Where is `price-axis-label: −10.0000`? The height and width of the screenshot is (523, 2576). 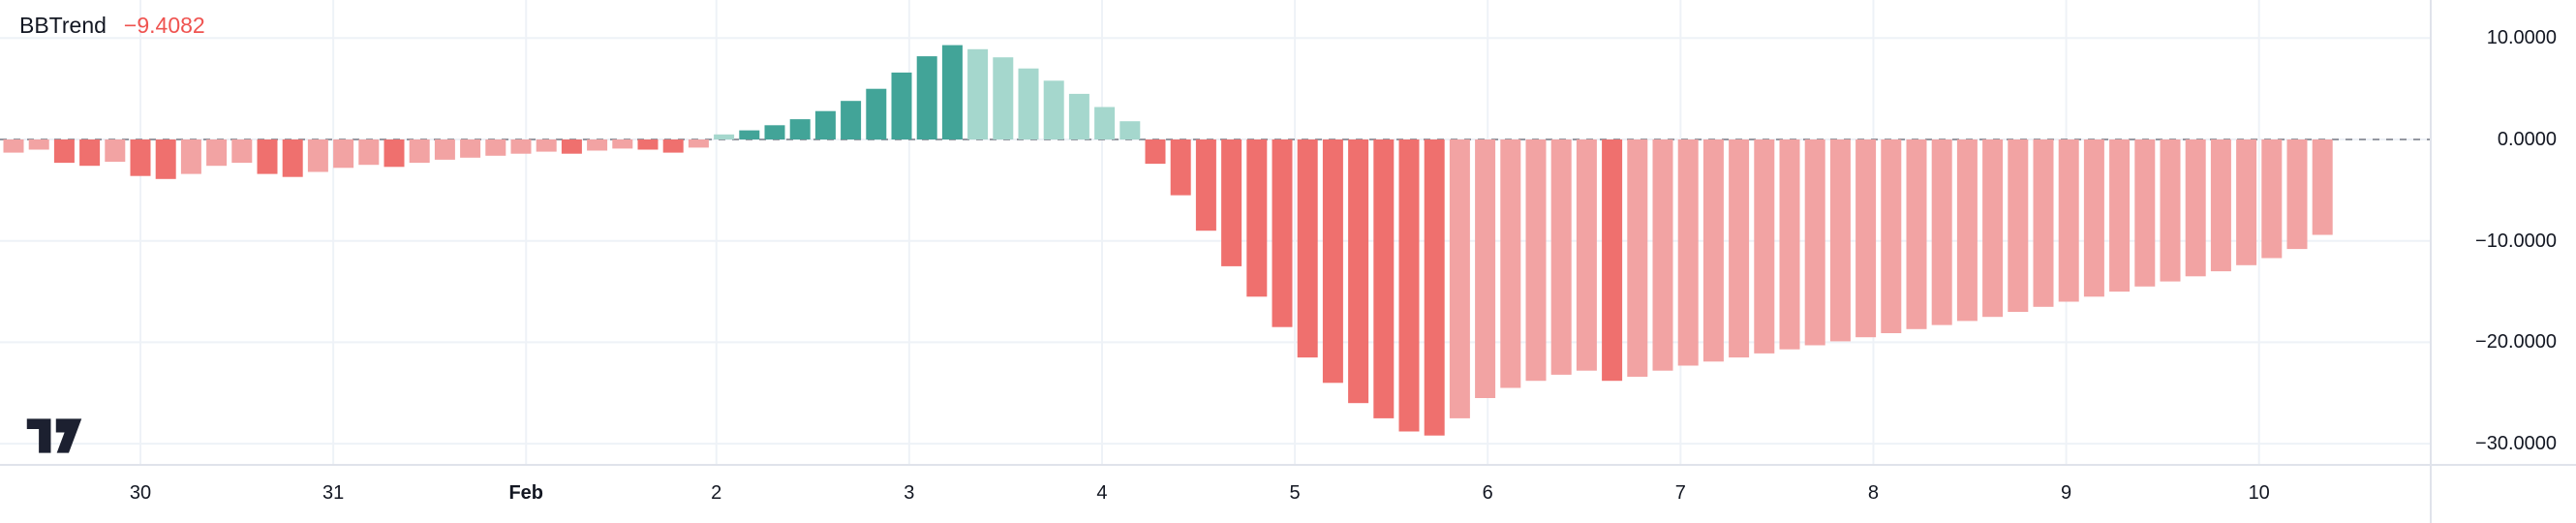 price-axis-label: −10.0000 is located at coordinates (2516, 241).